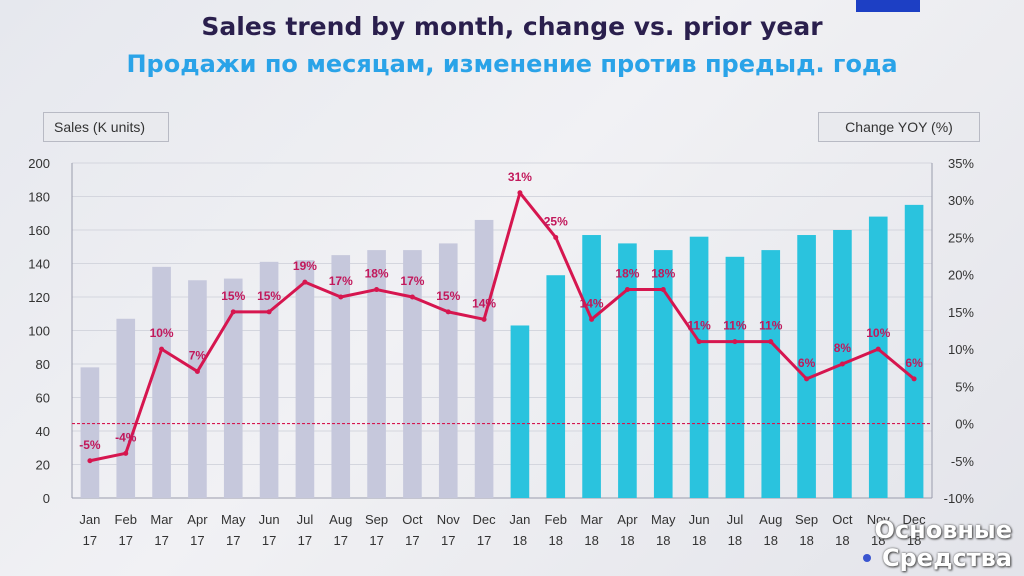 Image resolution: width=1024 pixels, height=576 pixels. What do you see at coordinates (269, 296) in the screenshot?
I see `yoy-data-label: 15%` at bounding box center [269, 296].